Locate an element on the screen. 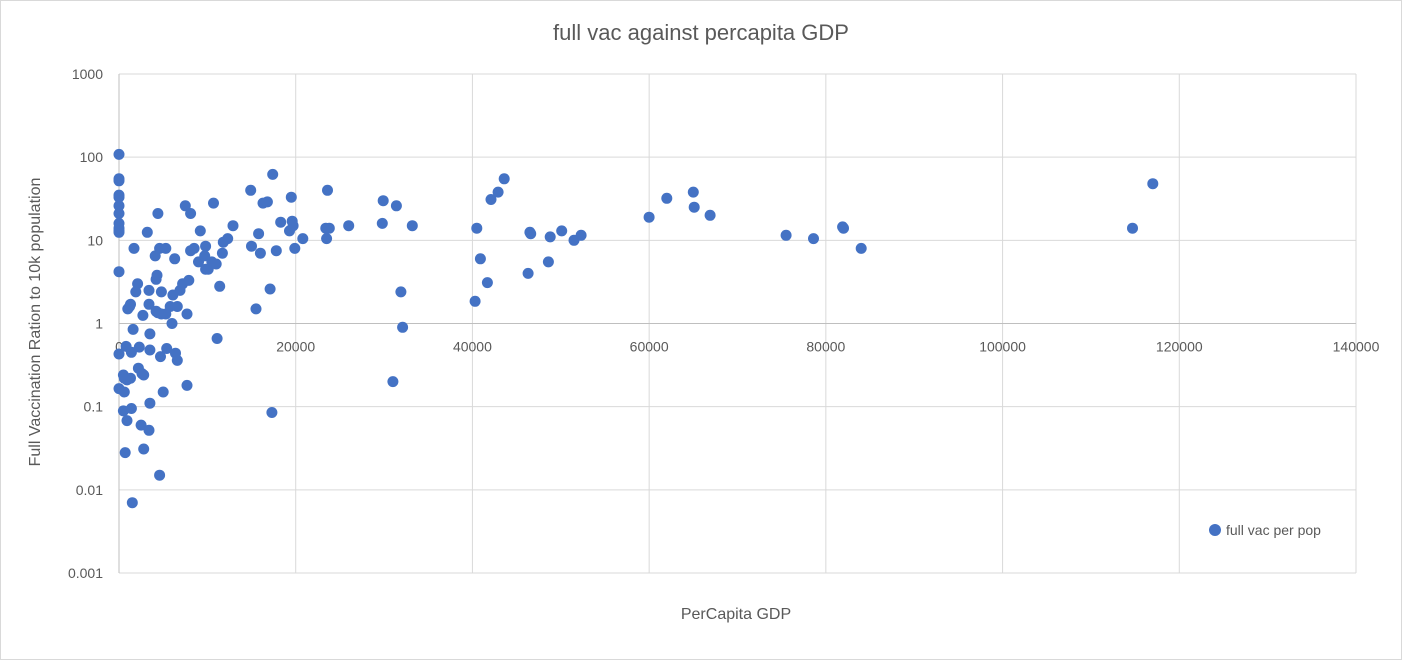 Image resolution: width=1402 pixels, height=660 pixels. y-tick-label: 1 is located at coordinates (99, 324).